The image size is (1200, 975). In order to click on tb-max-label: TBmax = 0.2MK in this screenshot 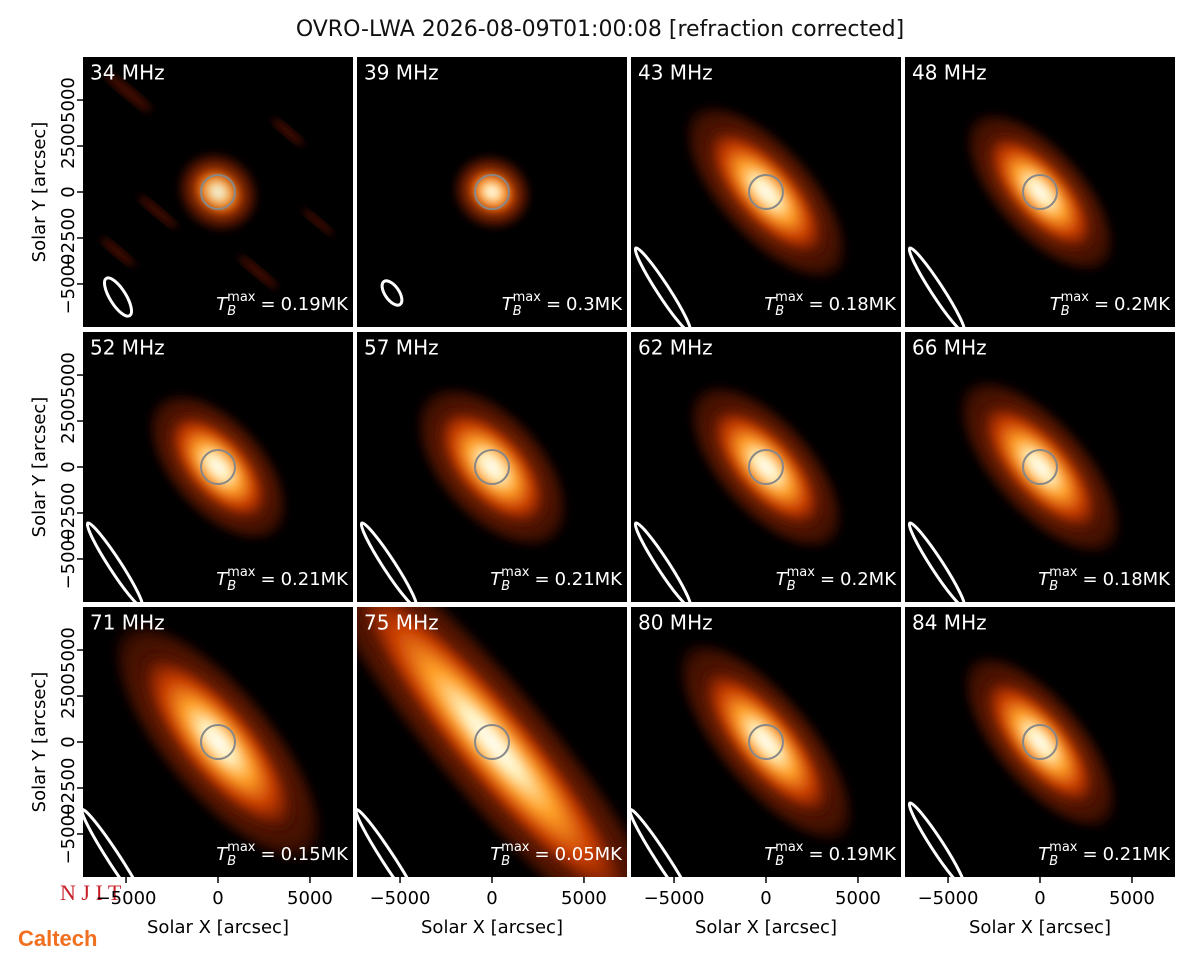, I will do `click(1111, 304)`.